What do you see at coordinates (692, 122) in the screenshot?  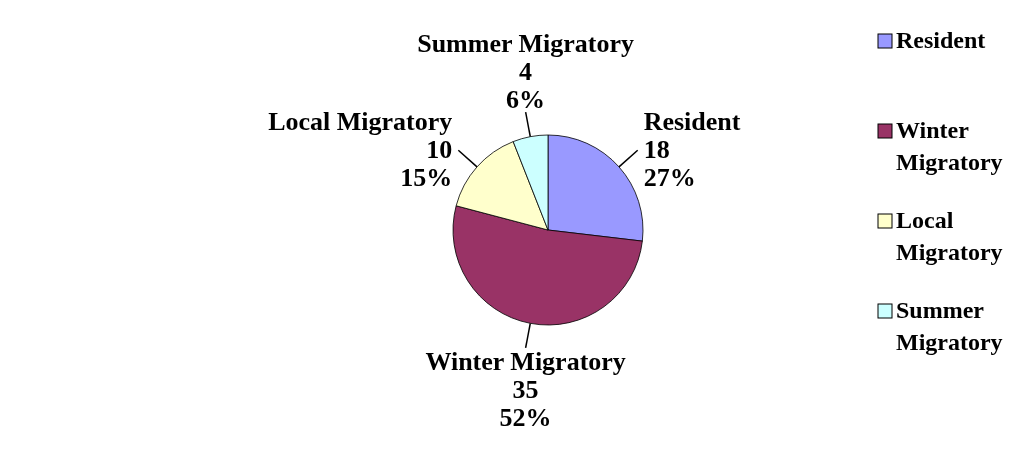 I see `slice-label: Resident` at bounding box center [692, 122].